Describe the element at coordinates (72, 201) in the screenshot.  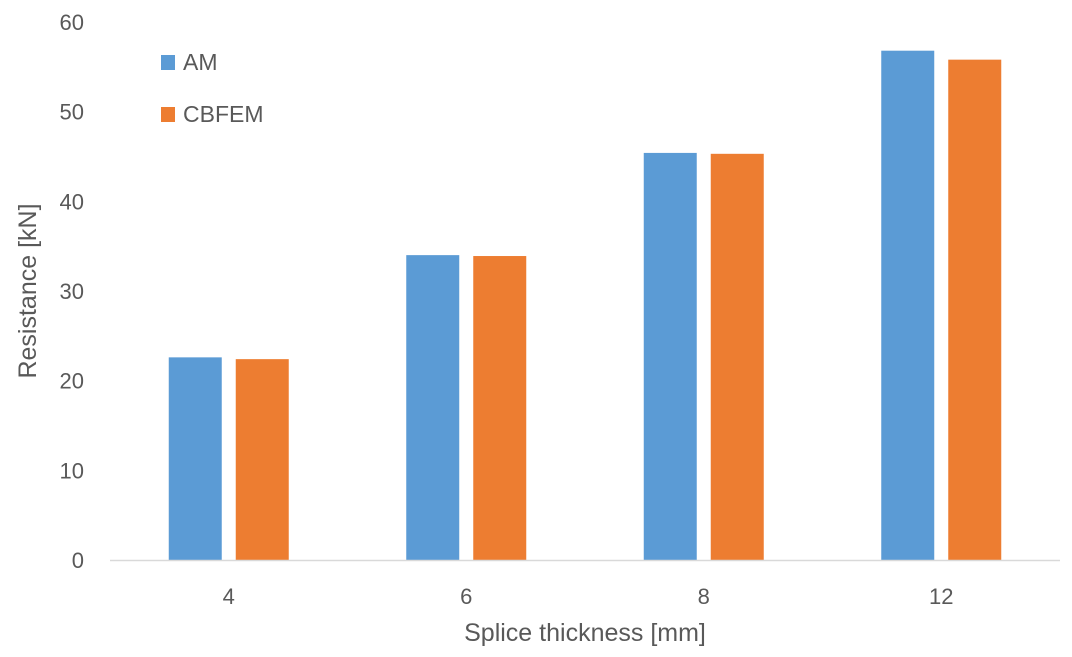
I see `y-tick-label: 40` at that location.